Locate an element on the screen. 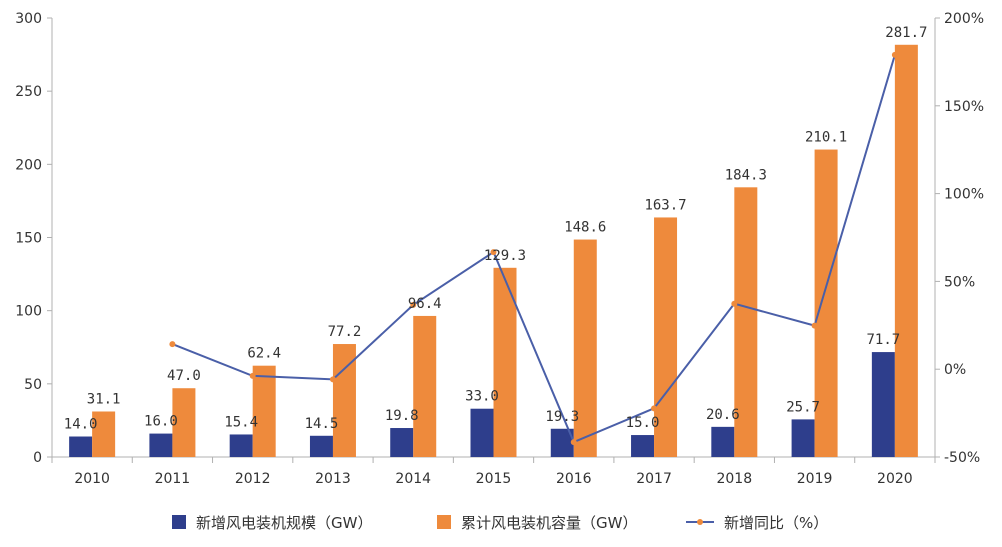 This screenshot has width=1002, height=547. cumulative-capacity-label: 163.7 is located at coordinates (665, 205).